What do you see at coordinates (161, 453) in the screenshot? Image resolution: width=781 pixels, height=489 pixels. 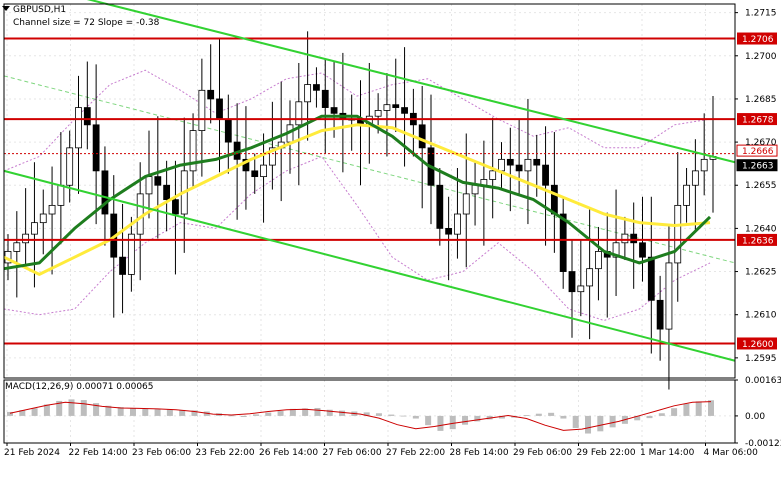 I see `time-tick-label: 23 Feb 06:00` at bounding box center [161, 453].